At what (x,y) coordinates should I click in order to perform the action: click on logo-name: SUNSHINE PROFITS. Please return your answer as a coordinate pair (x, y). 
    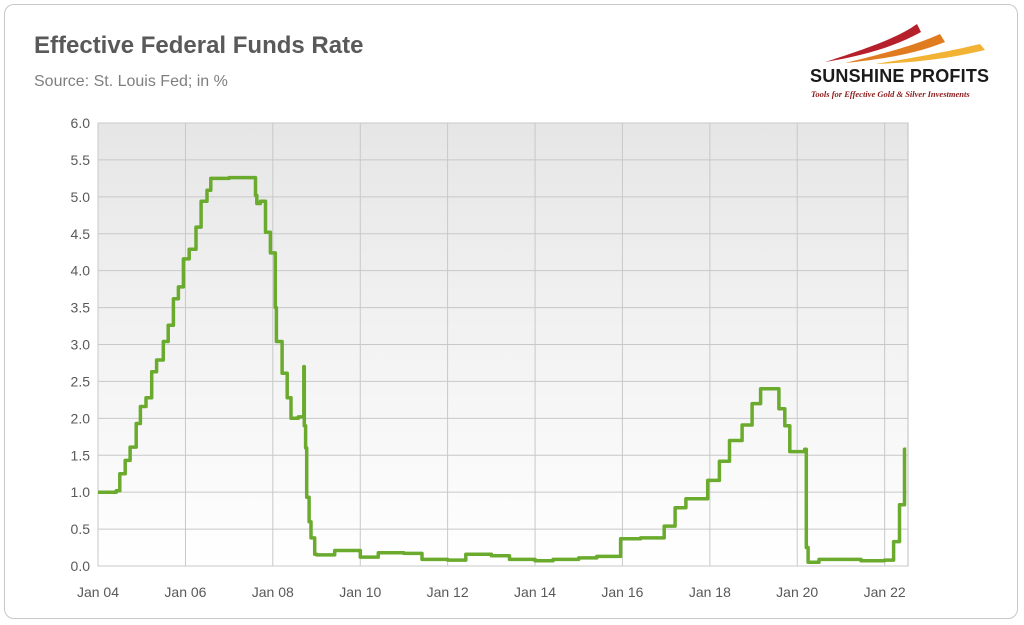
    Looking at the image, I should click on (900, 76).